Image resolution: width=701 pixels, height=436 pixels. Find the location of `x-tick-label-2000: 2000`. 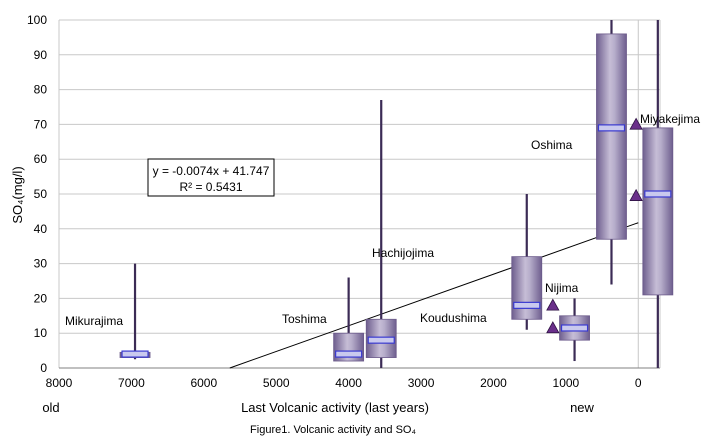

x-tick-label-2000: 2000 is located at coordinates (493, 383).